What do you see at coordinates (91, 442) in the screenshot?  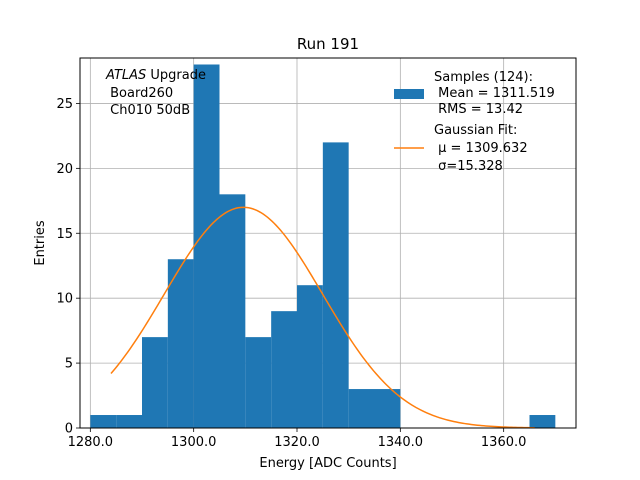 I see `x-tick-label: 1280.0` at bounding box center [91, 442].